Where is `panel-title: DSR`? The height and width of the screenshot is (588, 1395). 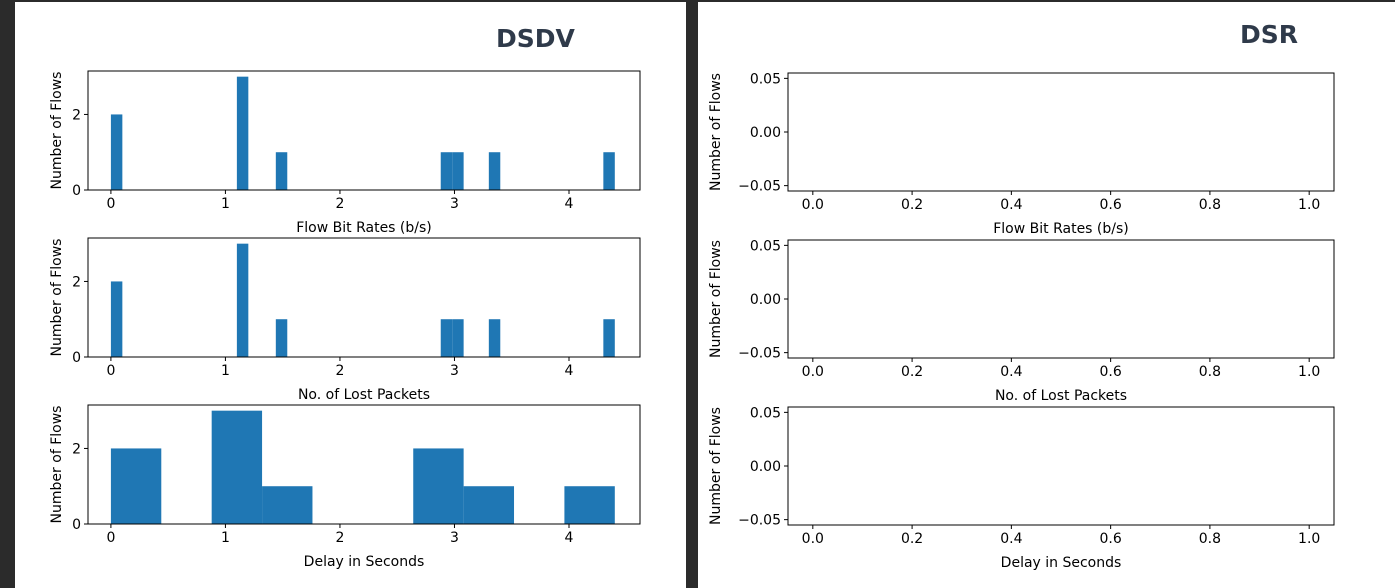
panel-title: DSR is located at coordinates (1269, 34).